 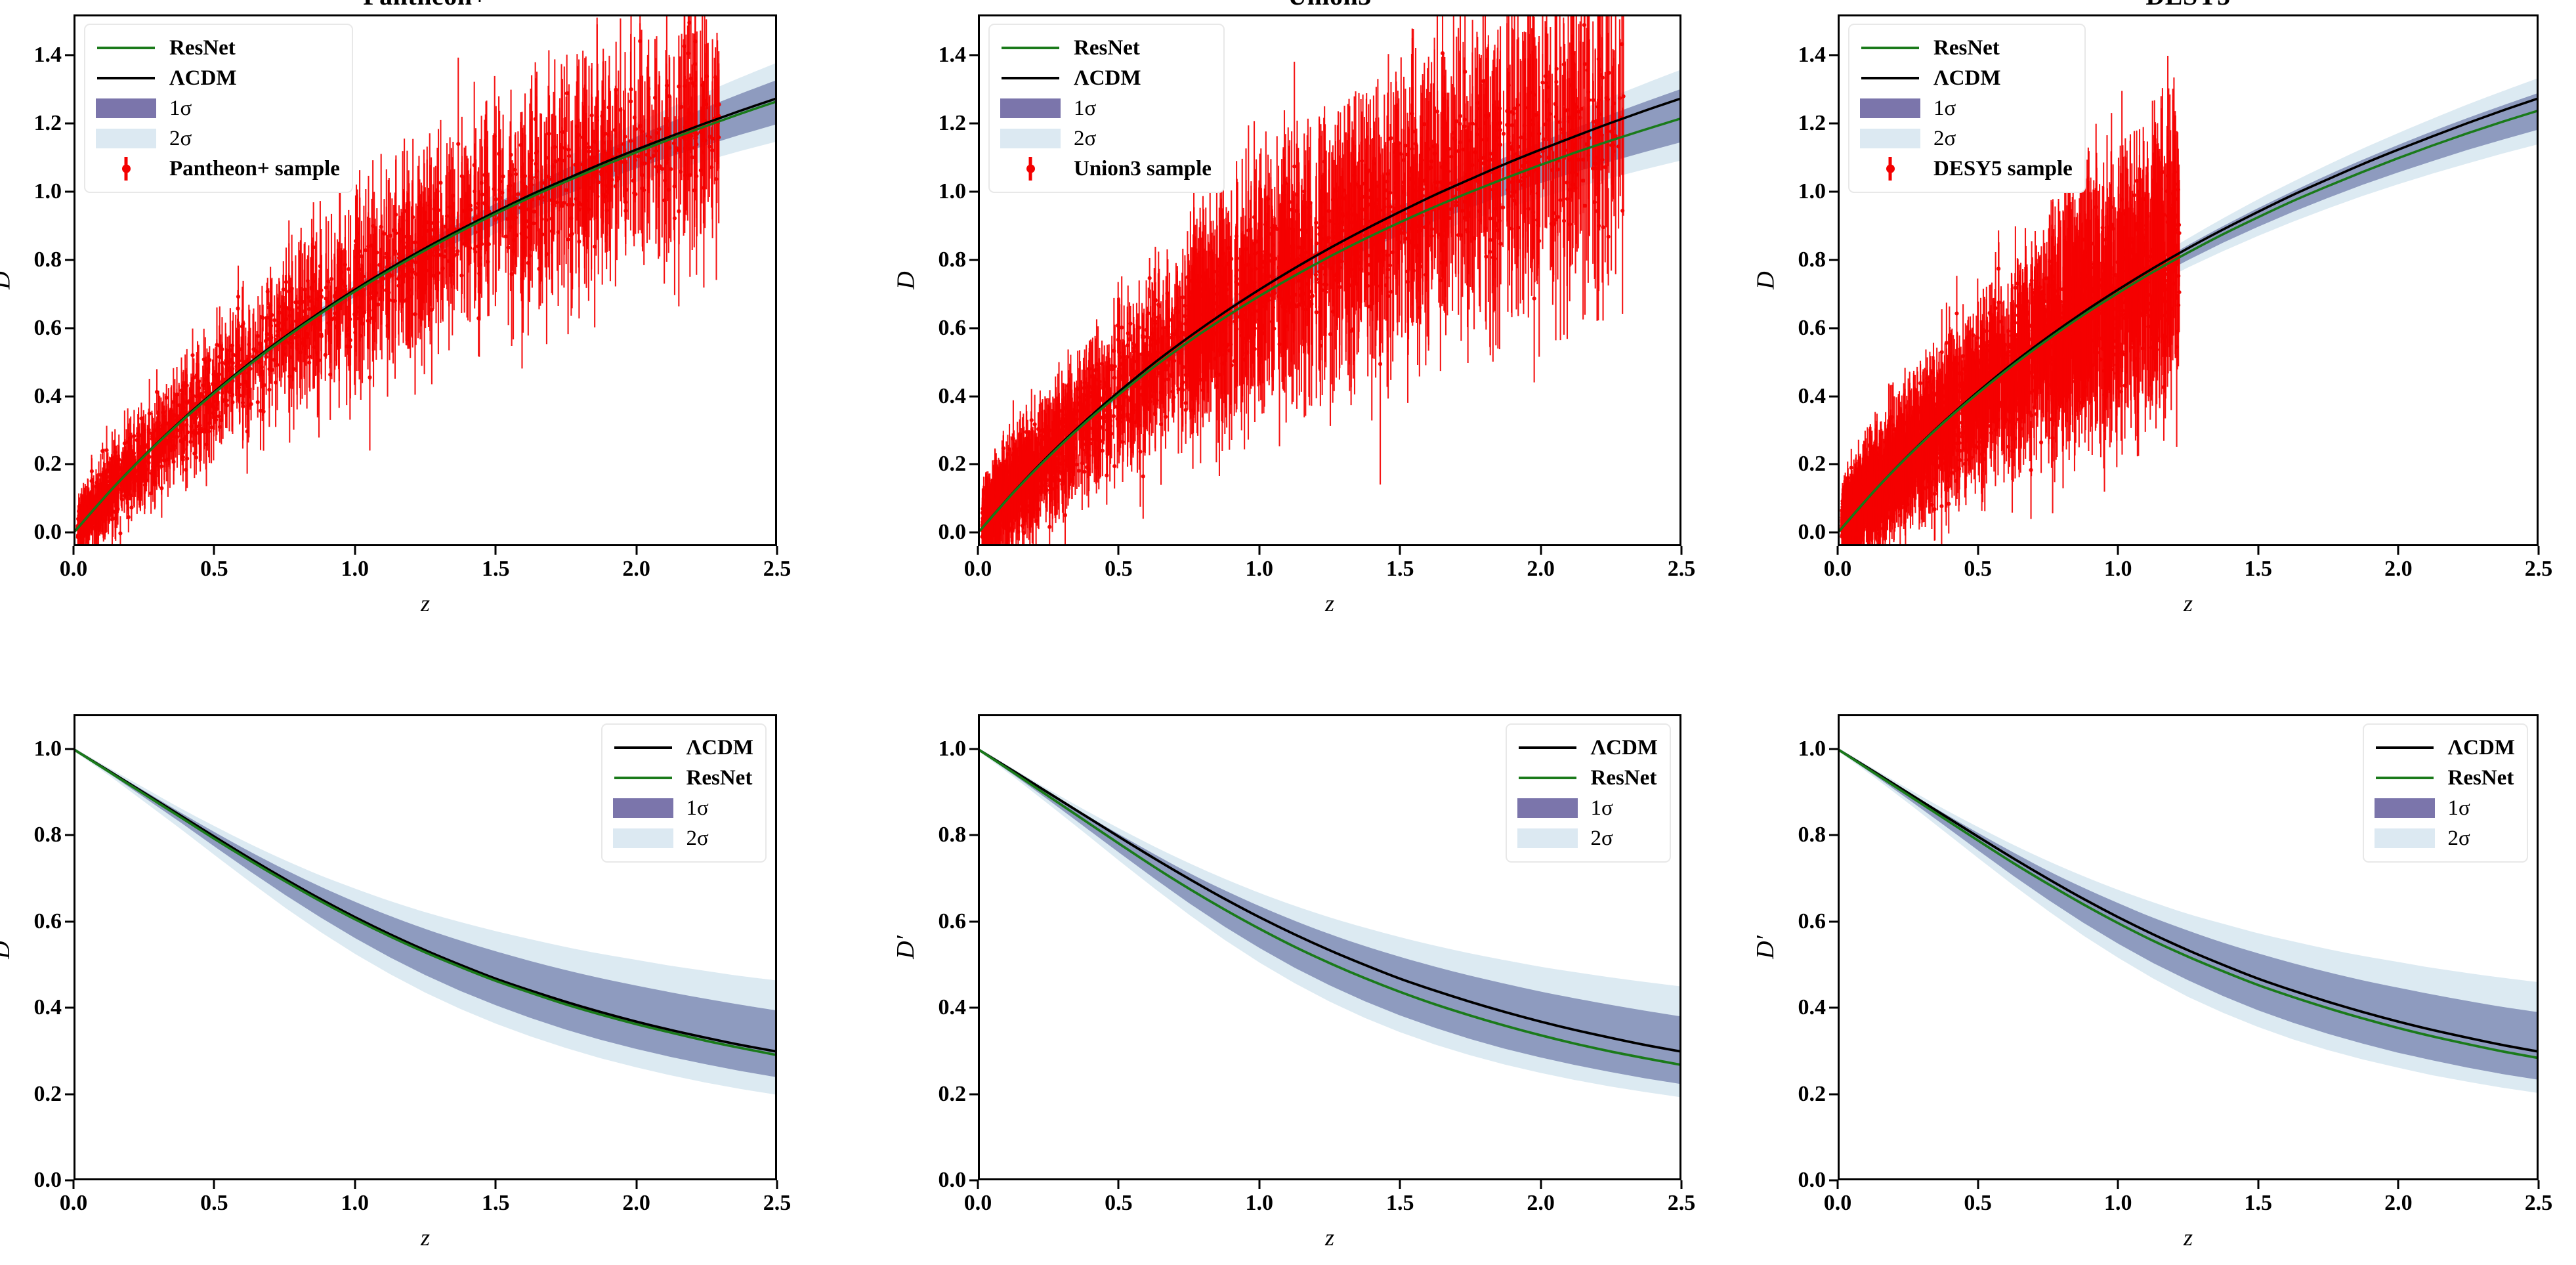 I want to click on plot-area-pantheon-bottom, so click(x=425, y=922).